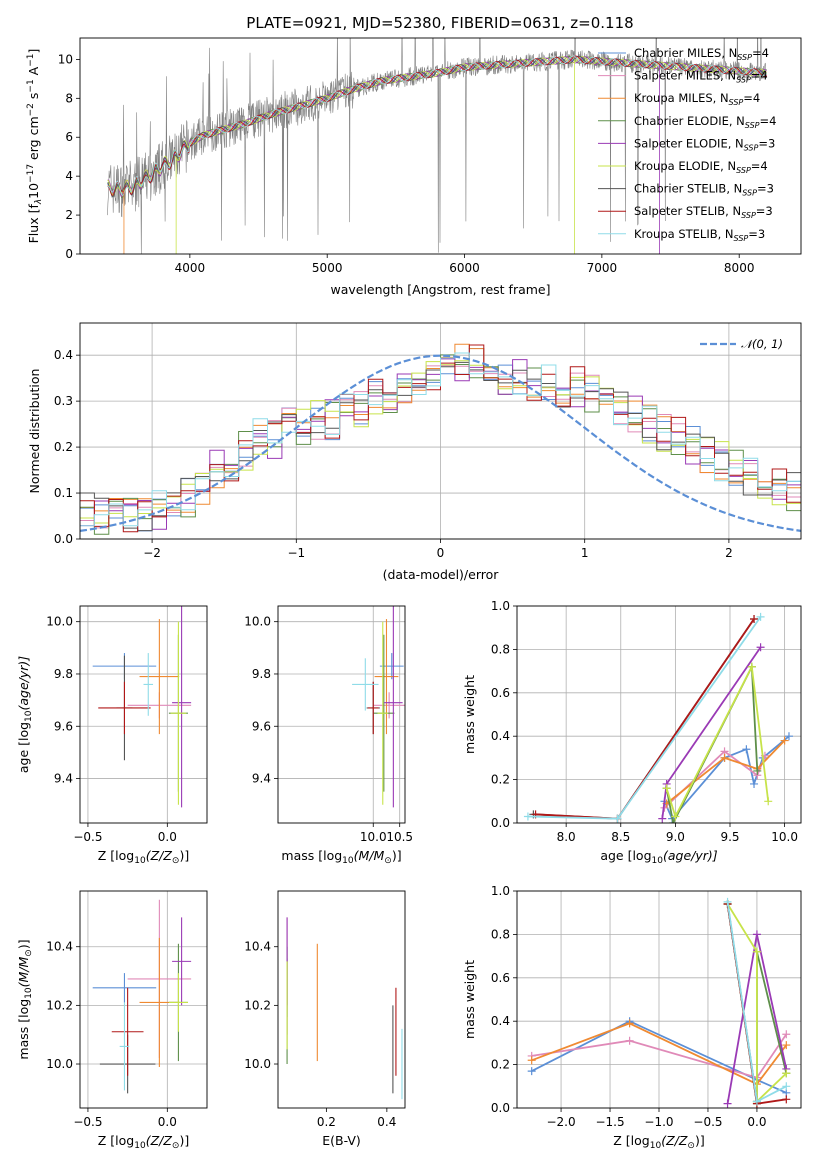  What do you see at coordinates (705, 122) in the screenshot?
I see `legend-label: Chabrier ELODIE, NSSP=4` at bounding box center [705, 122].